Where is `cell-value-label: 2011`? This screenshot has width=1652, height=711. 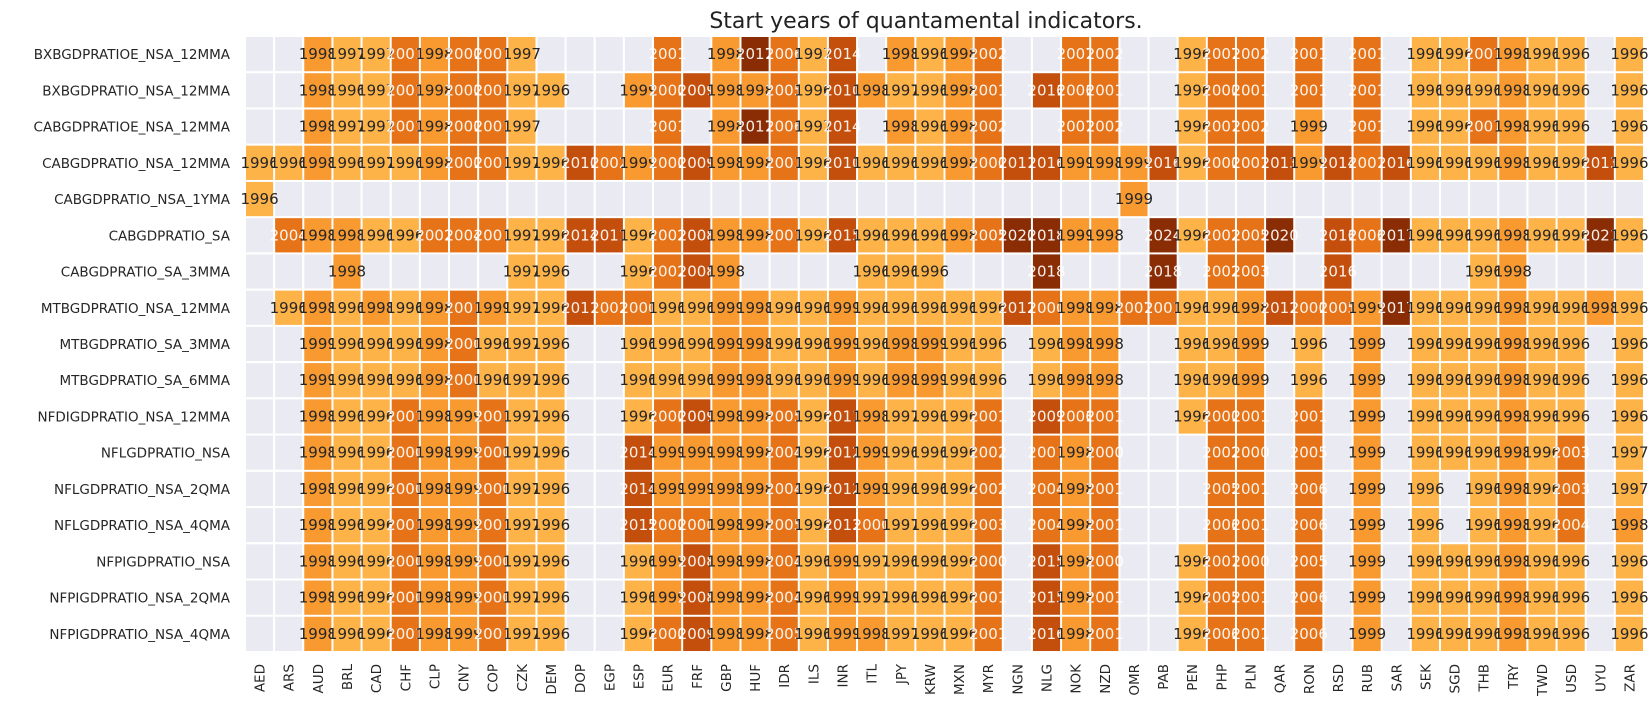 cell-value-label: 2011 is located at coordinates (1017, 163).